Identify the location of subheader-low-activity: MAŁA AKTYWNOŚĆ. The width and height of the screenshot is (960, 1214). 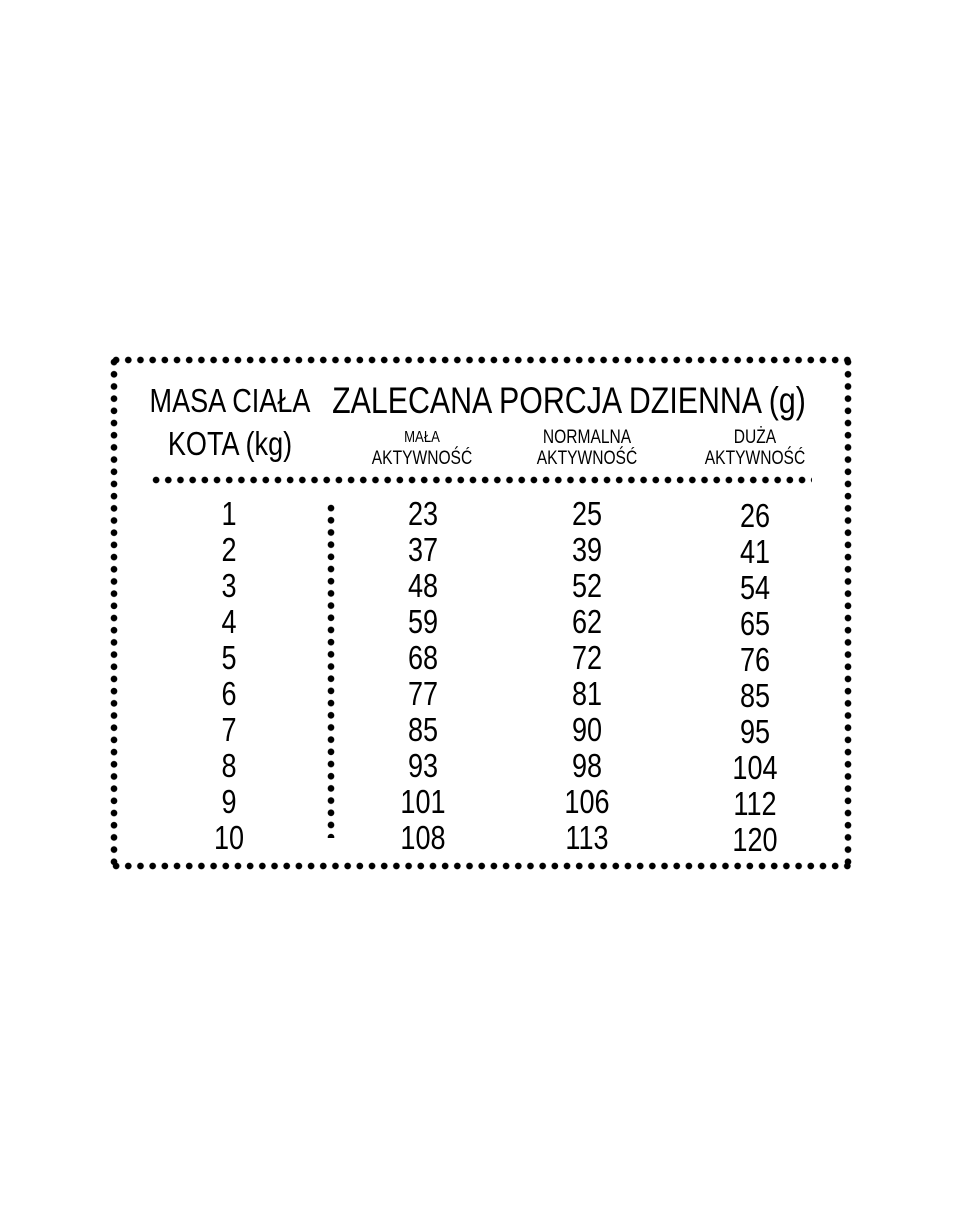
(422, 448).